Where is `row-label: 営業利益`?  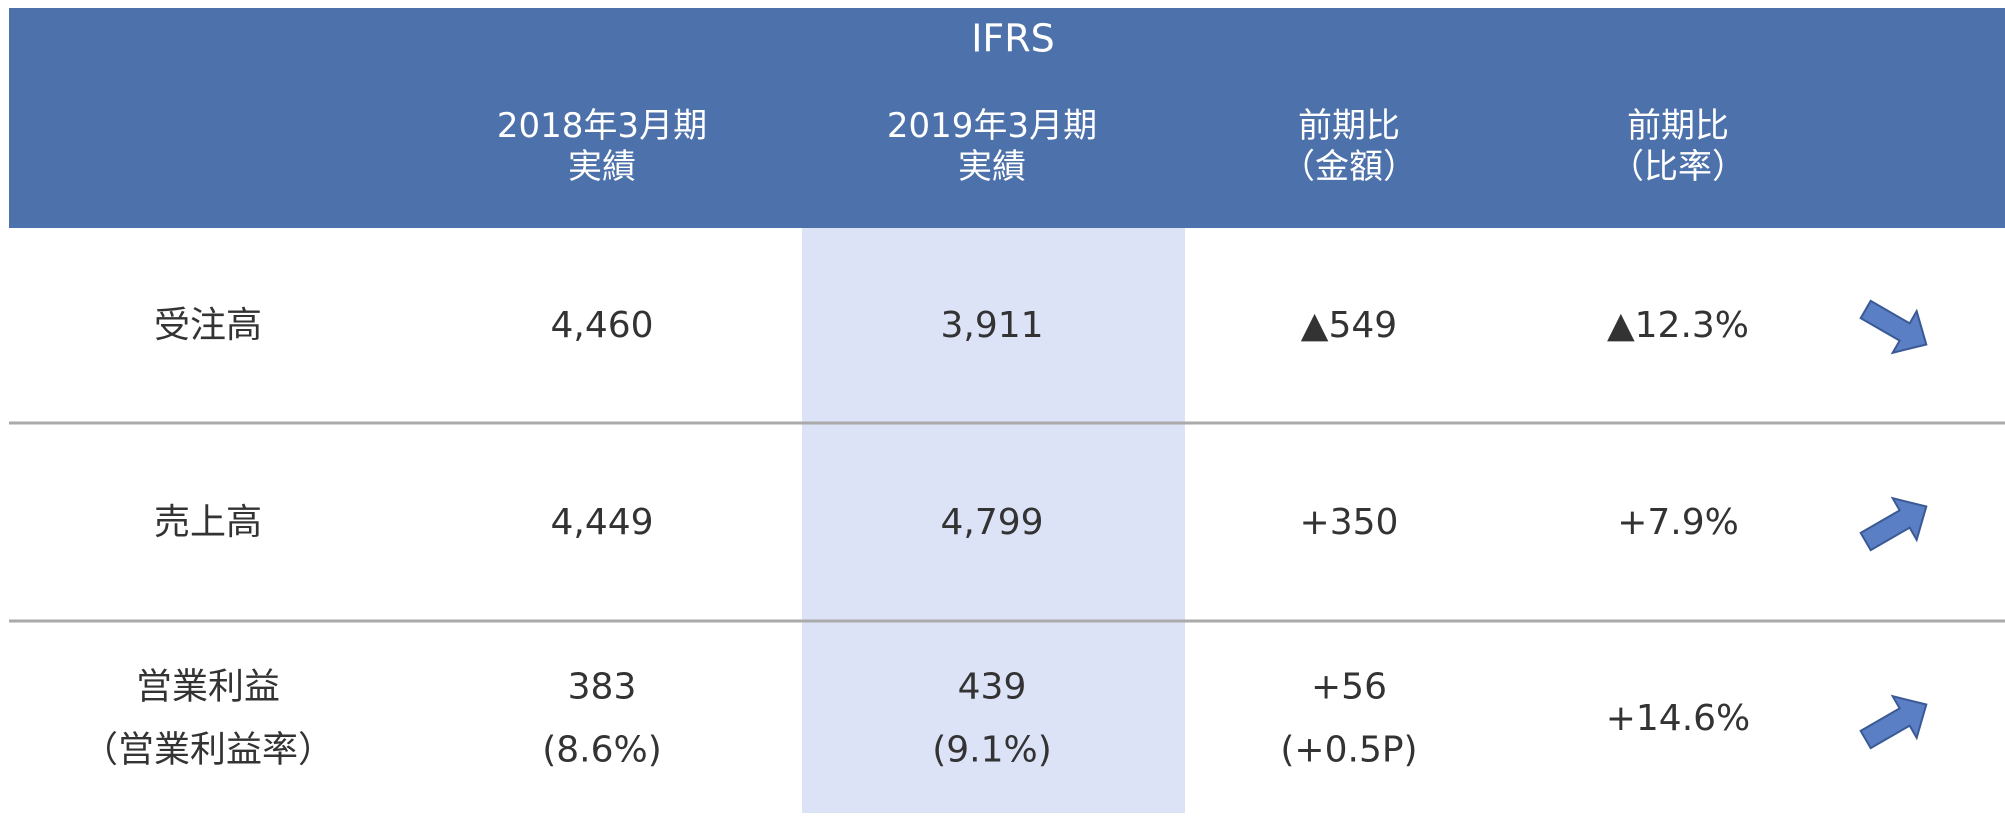
row-label: 営業利益 is located at coordinates (208, 687).